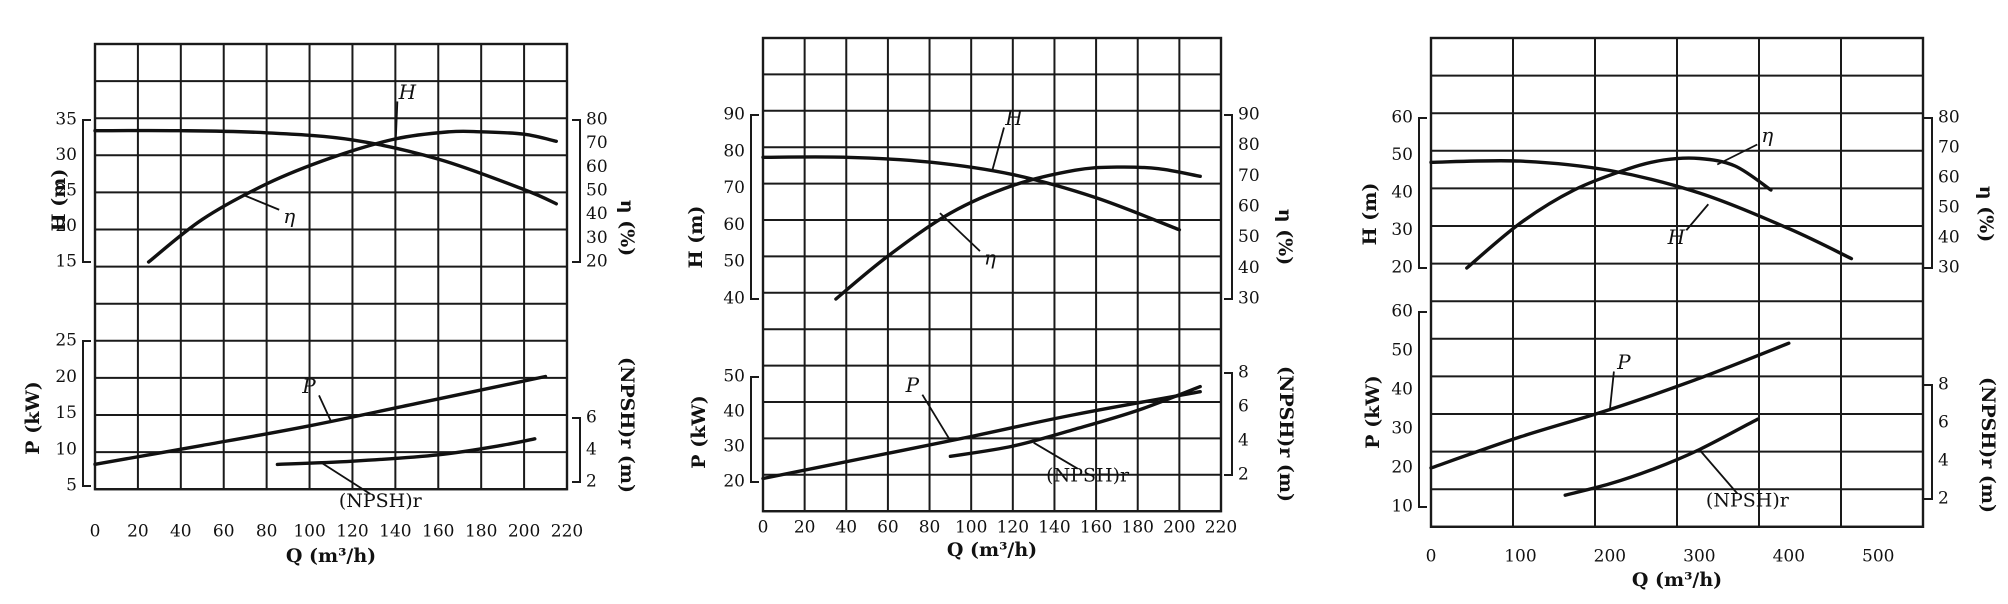 This screenshot has height=604, width=2008. What do you see at coordinates (912, 385) in the screenshot?
I see `power-curve-label: P` at bounding box center [912, 385].